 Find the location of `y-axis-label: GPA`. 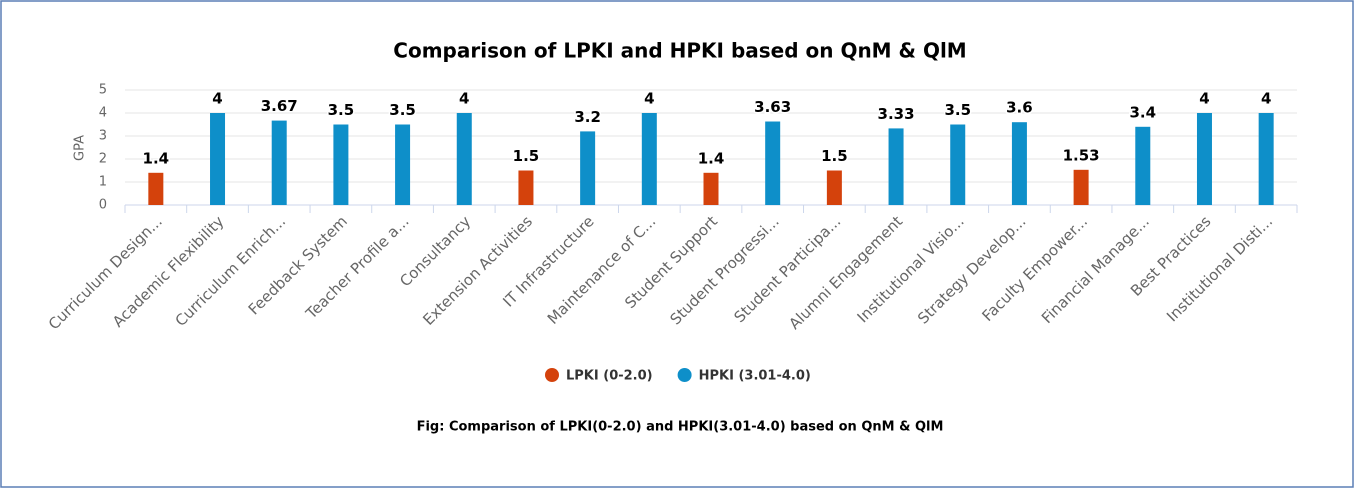

y-axis-label: GPA is located at coordinates (80, 148).